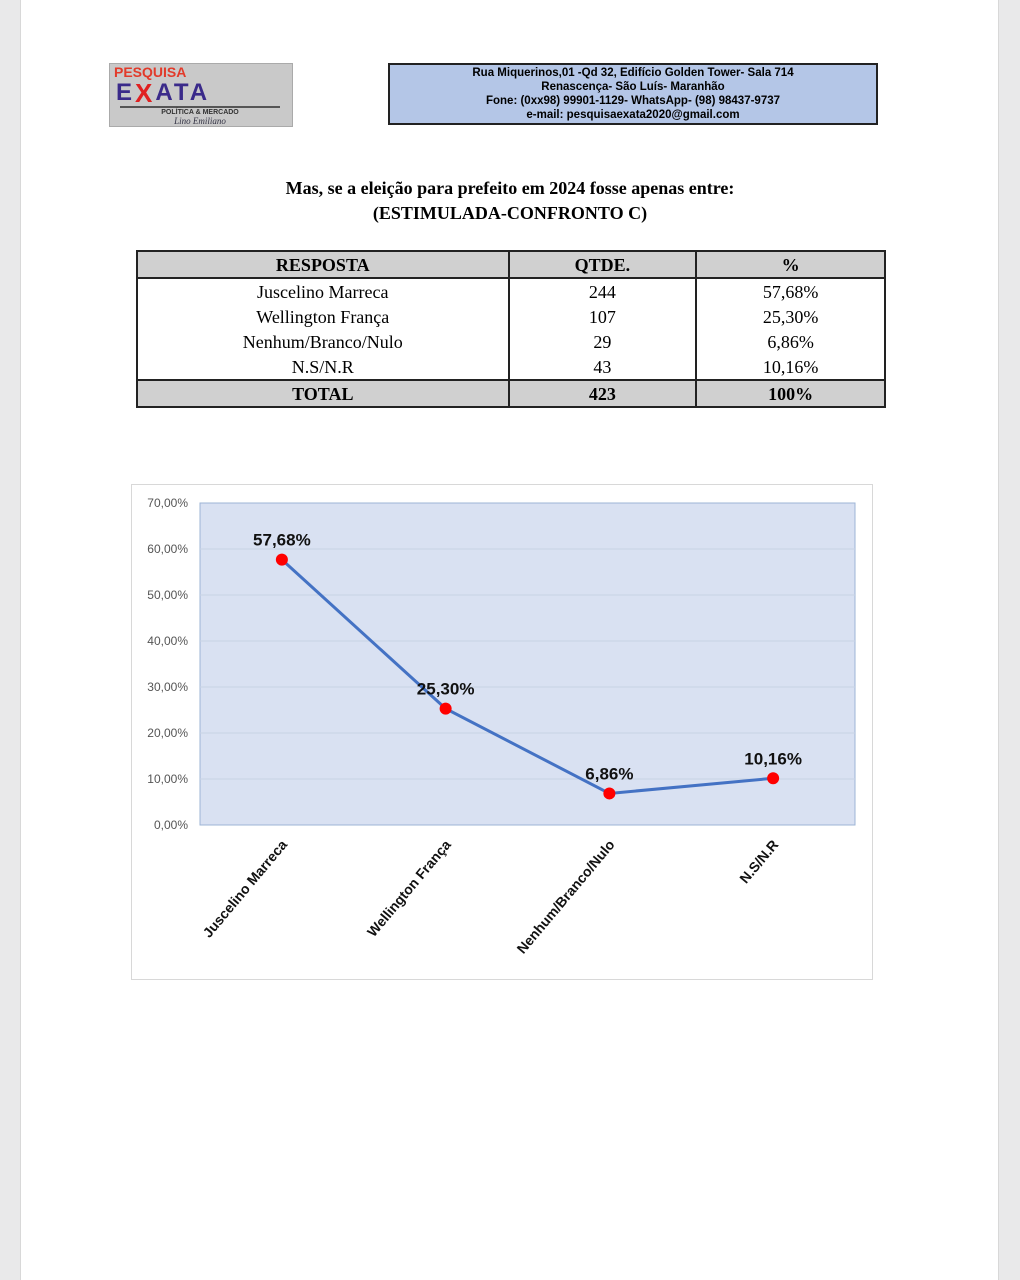 The height and width of the screenshot is (1280, 1020). Describe the element at coordinates (790, 264) in the screenshot. I see `header-cell: %` at that location.